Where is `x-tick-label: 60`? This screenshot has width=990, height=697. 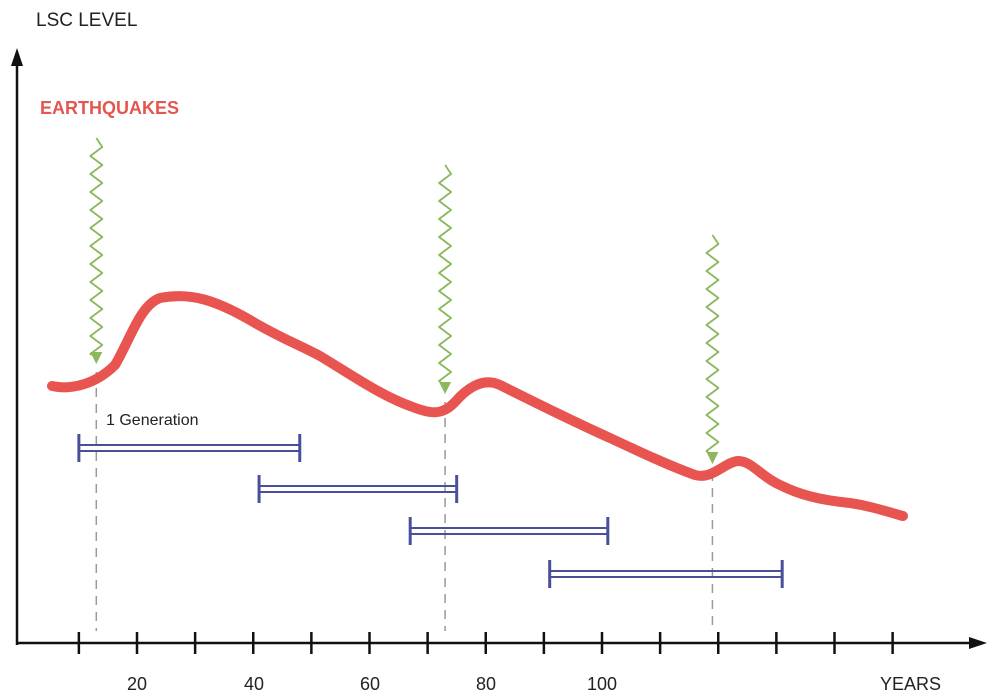
x-tick-label: 60 is located at coordinates (370, 684).